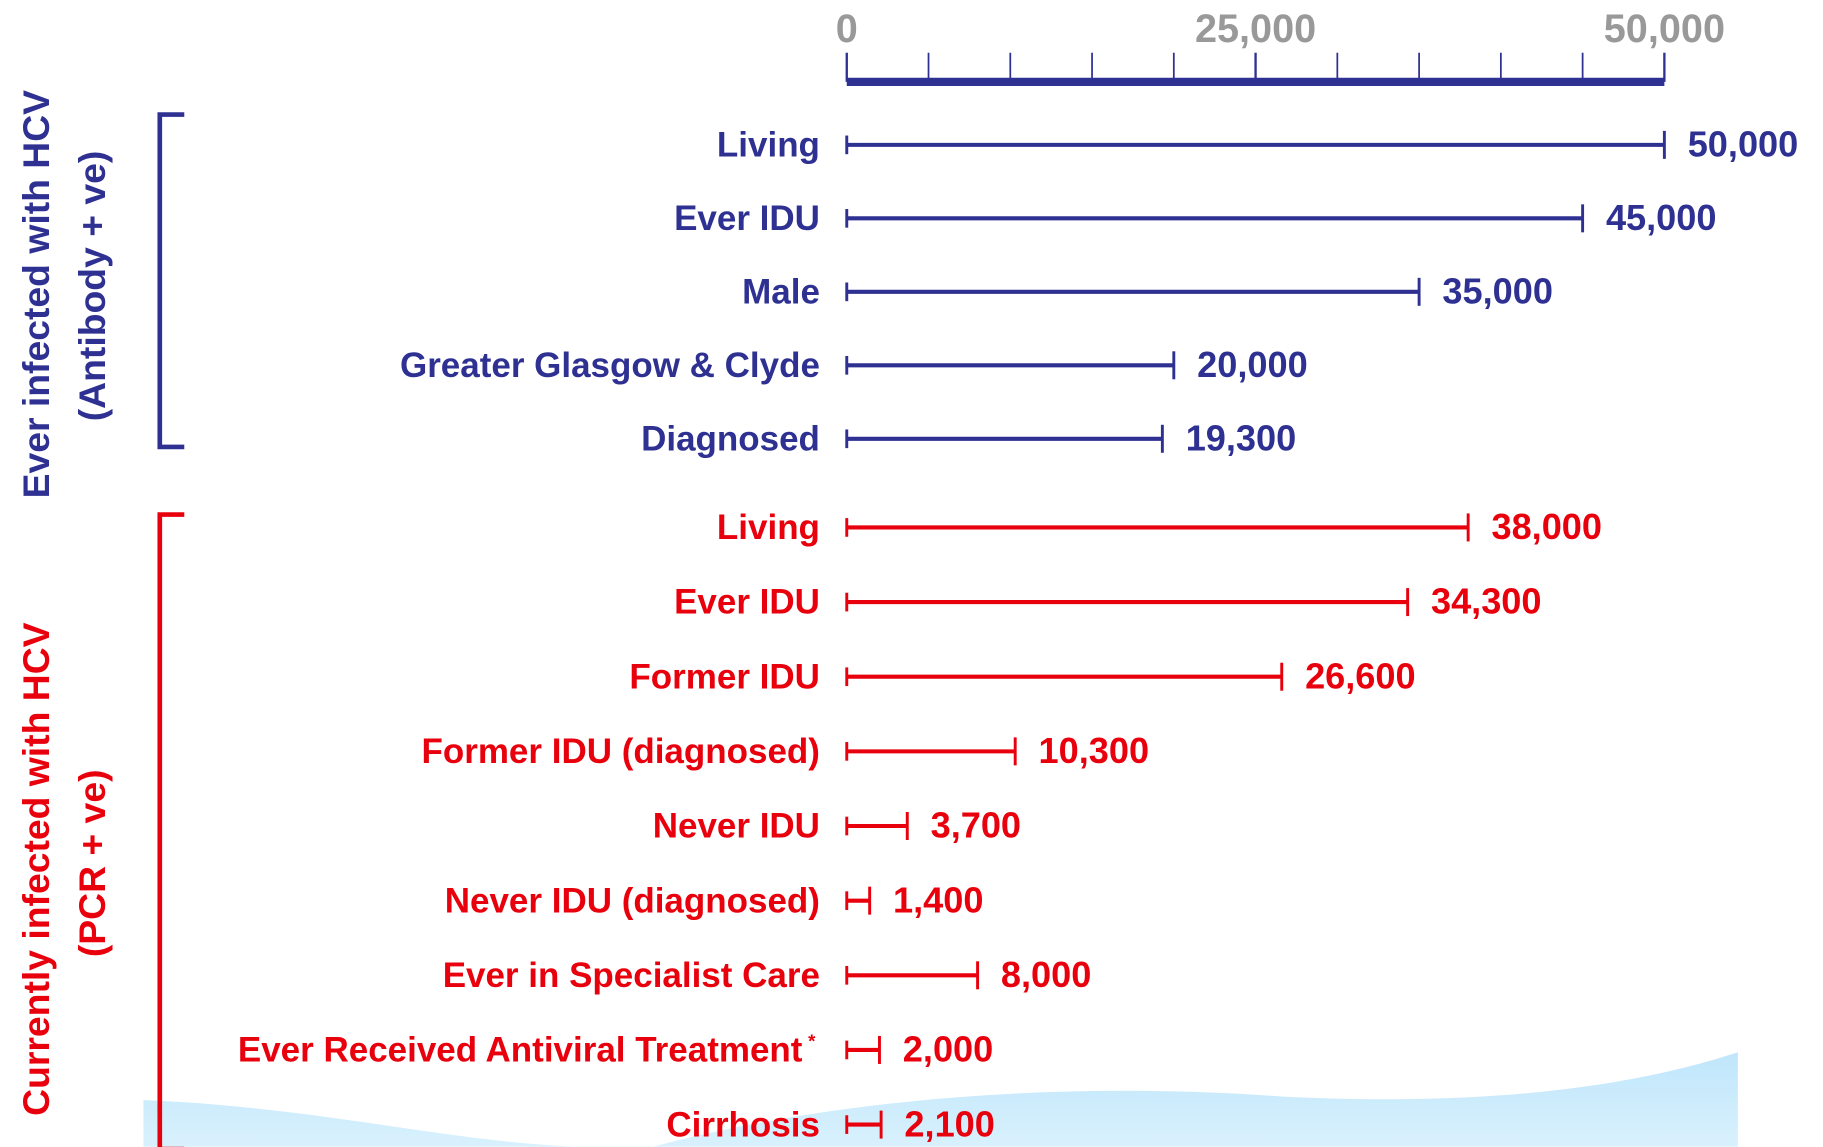 The image size is (1823, 1147). What do you see at coordinates (1252, 364) in the screenshot?
I see `value-label: 20,000` at bounding box center [1252, 364].